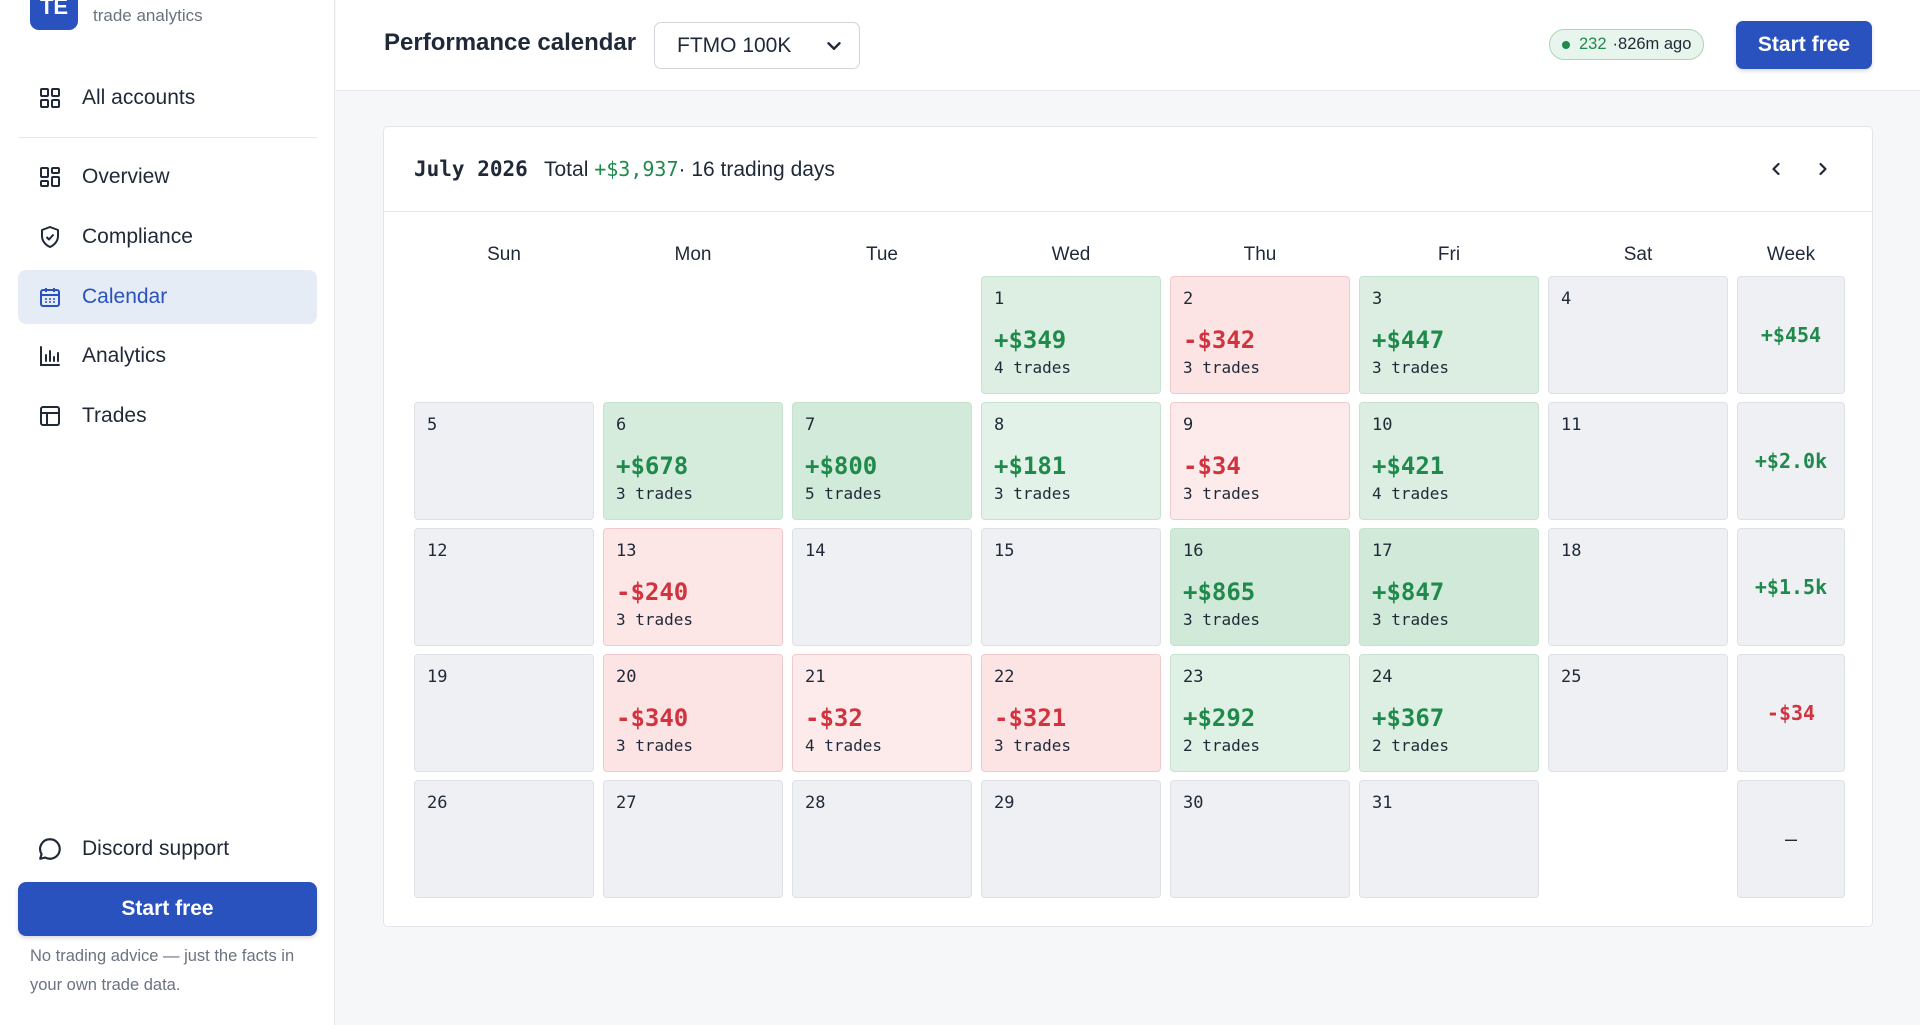 The width and height of the screenshot is (1920, 1025). Describe the element at coordinates (834, 49) in the screenshot. I see `chevron-down-icon` at that location.